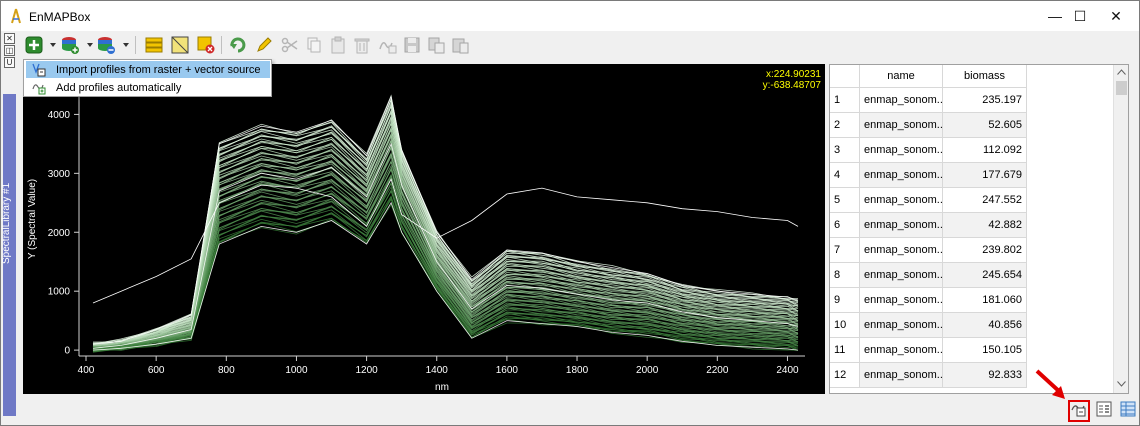 The width and height of the screenshot is (1140, 426). I want to click on table-row: 6 enmap_sonom... 42.882, so click(971, 225).